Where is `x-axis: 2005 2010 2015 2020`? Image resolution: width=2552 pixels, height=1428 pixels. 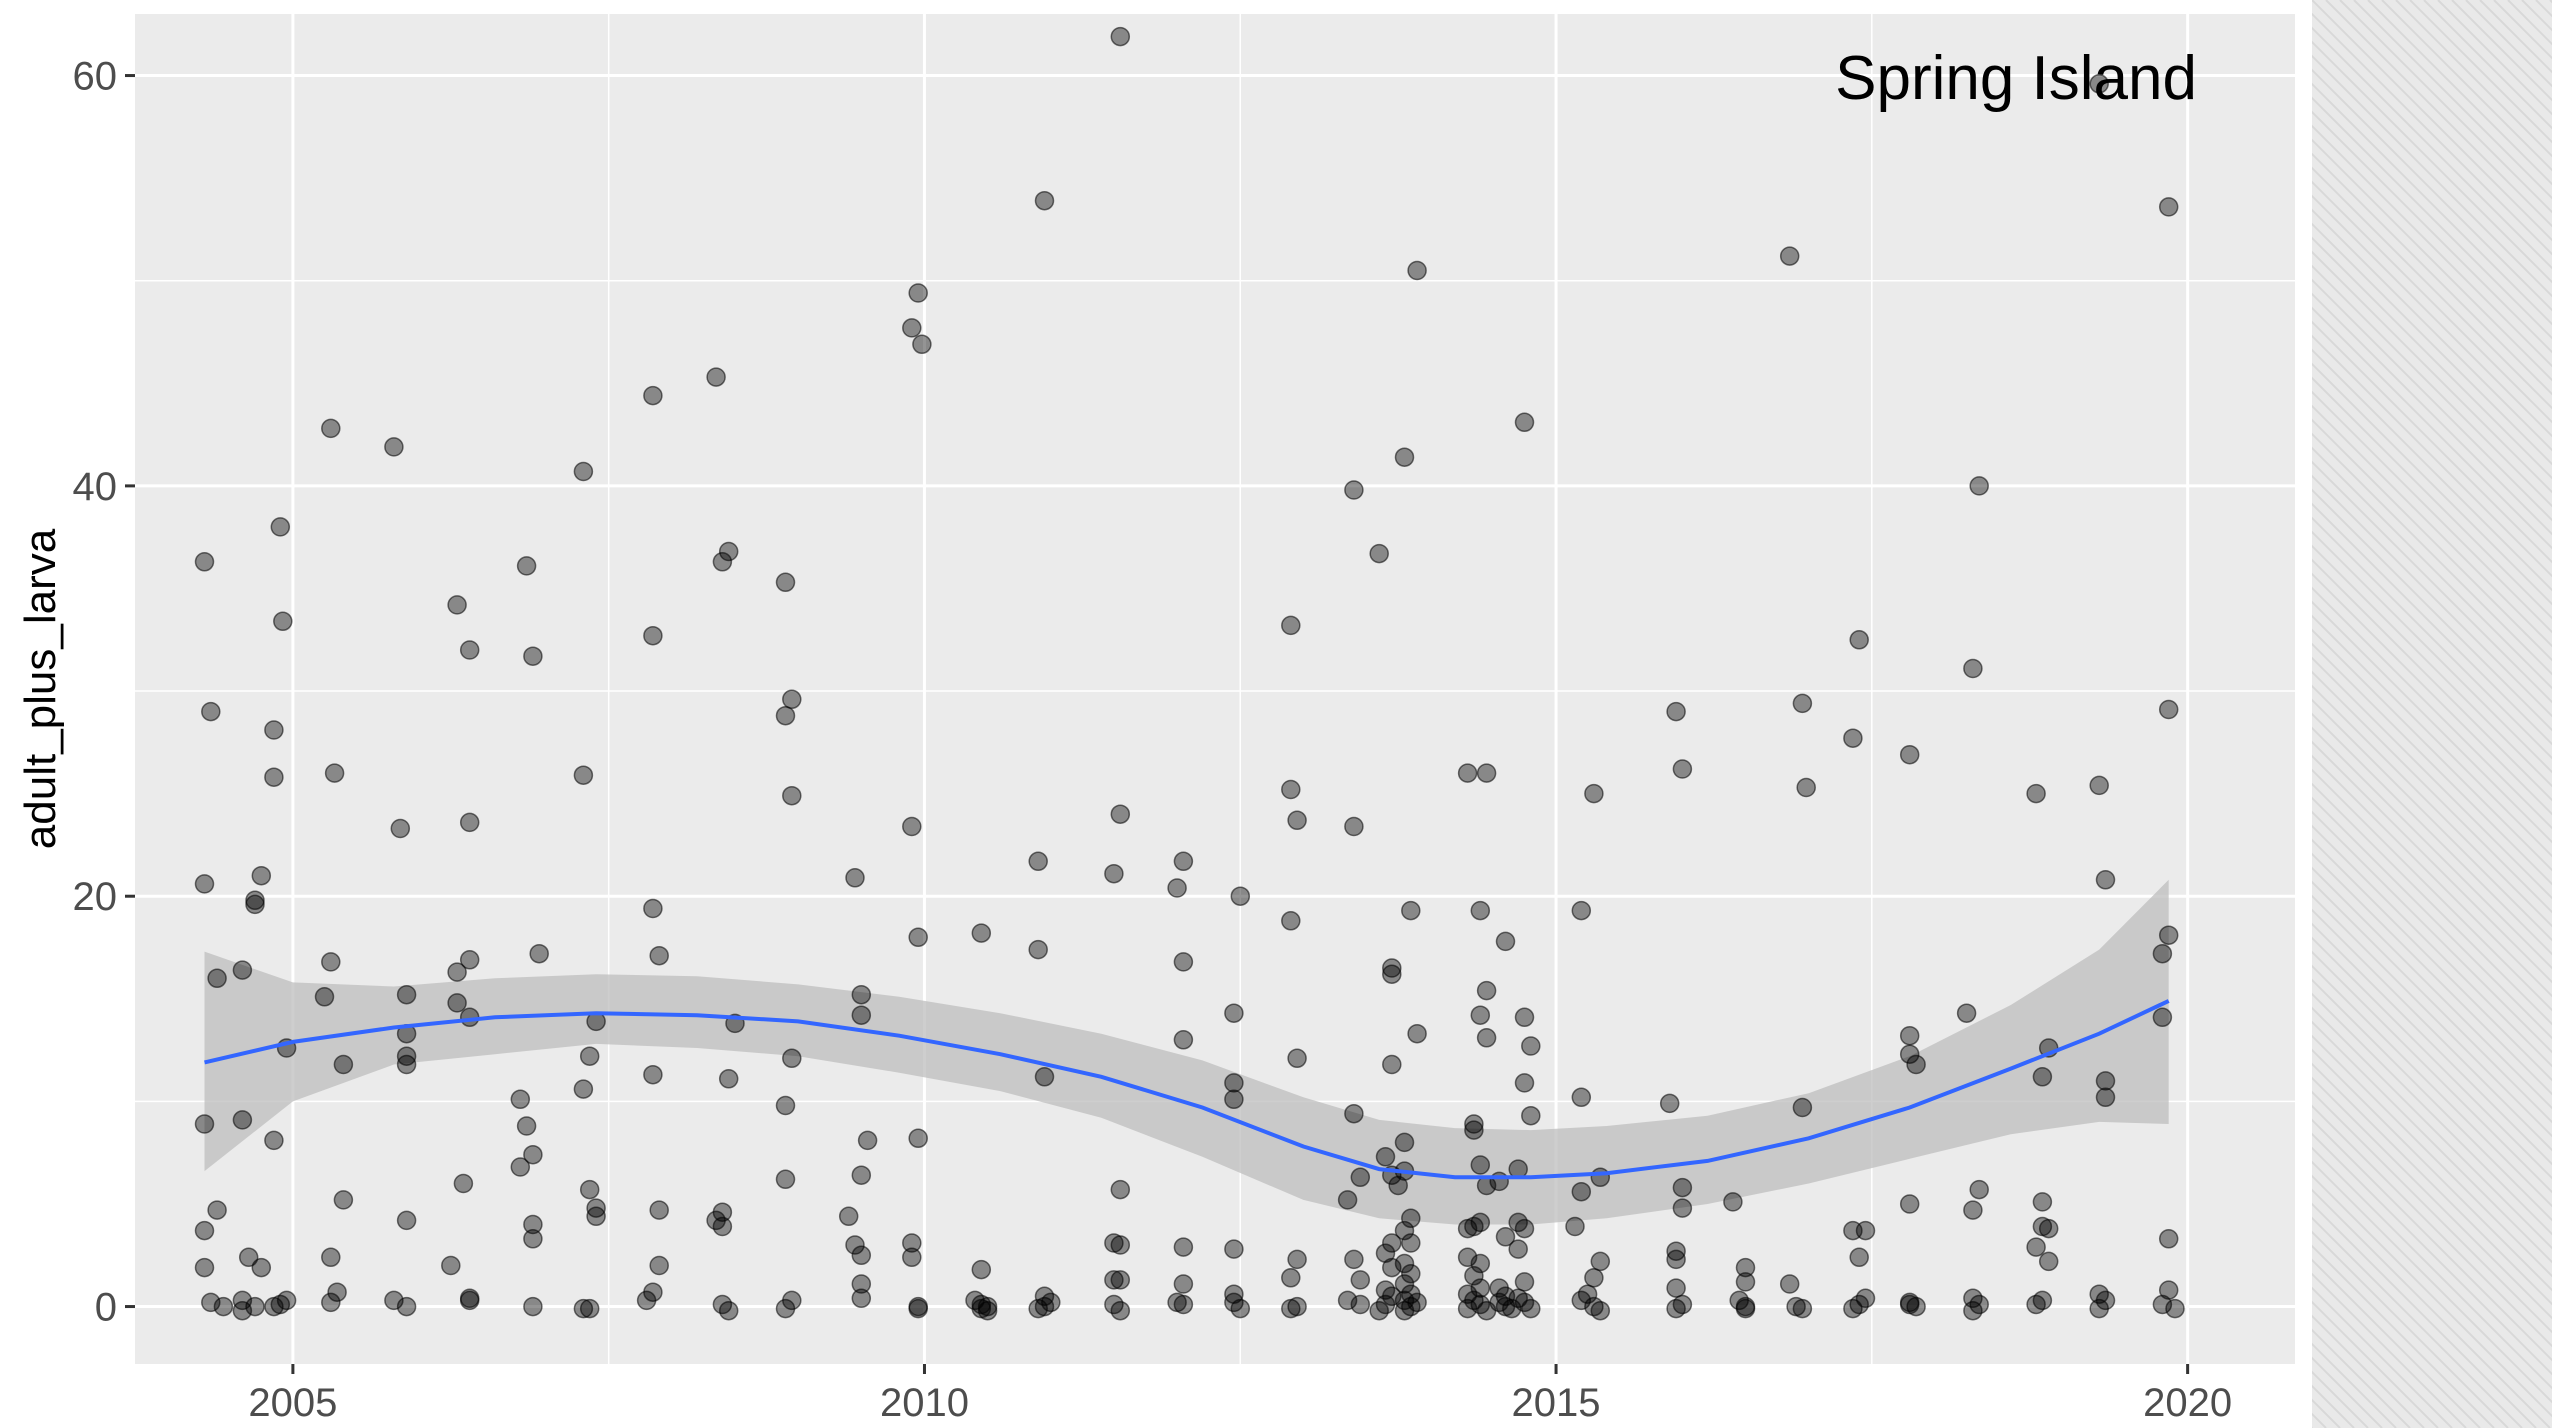
x-axis: 2005 2010 2015 2020 is located at coordinates (1240, 1394).